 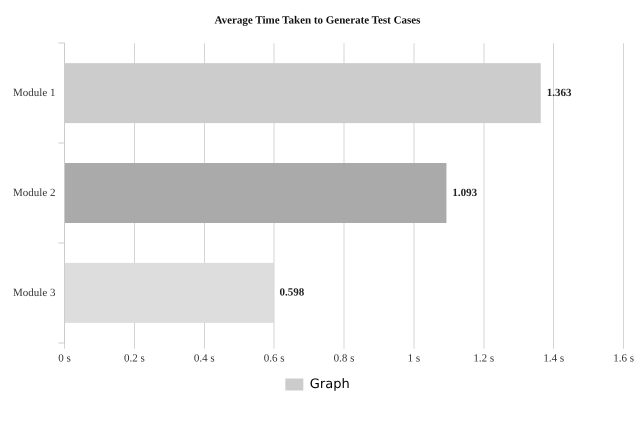 I want to click on x-tick-label: 0.4 s, so click(x=204, y=358).